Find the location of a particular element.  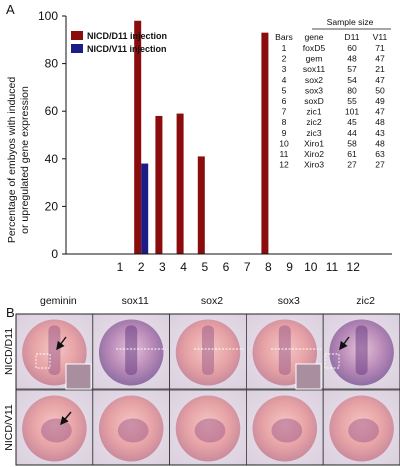

column-label: zic2 is located at coordinates (365, 301).